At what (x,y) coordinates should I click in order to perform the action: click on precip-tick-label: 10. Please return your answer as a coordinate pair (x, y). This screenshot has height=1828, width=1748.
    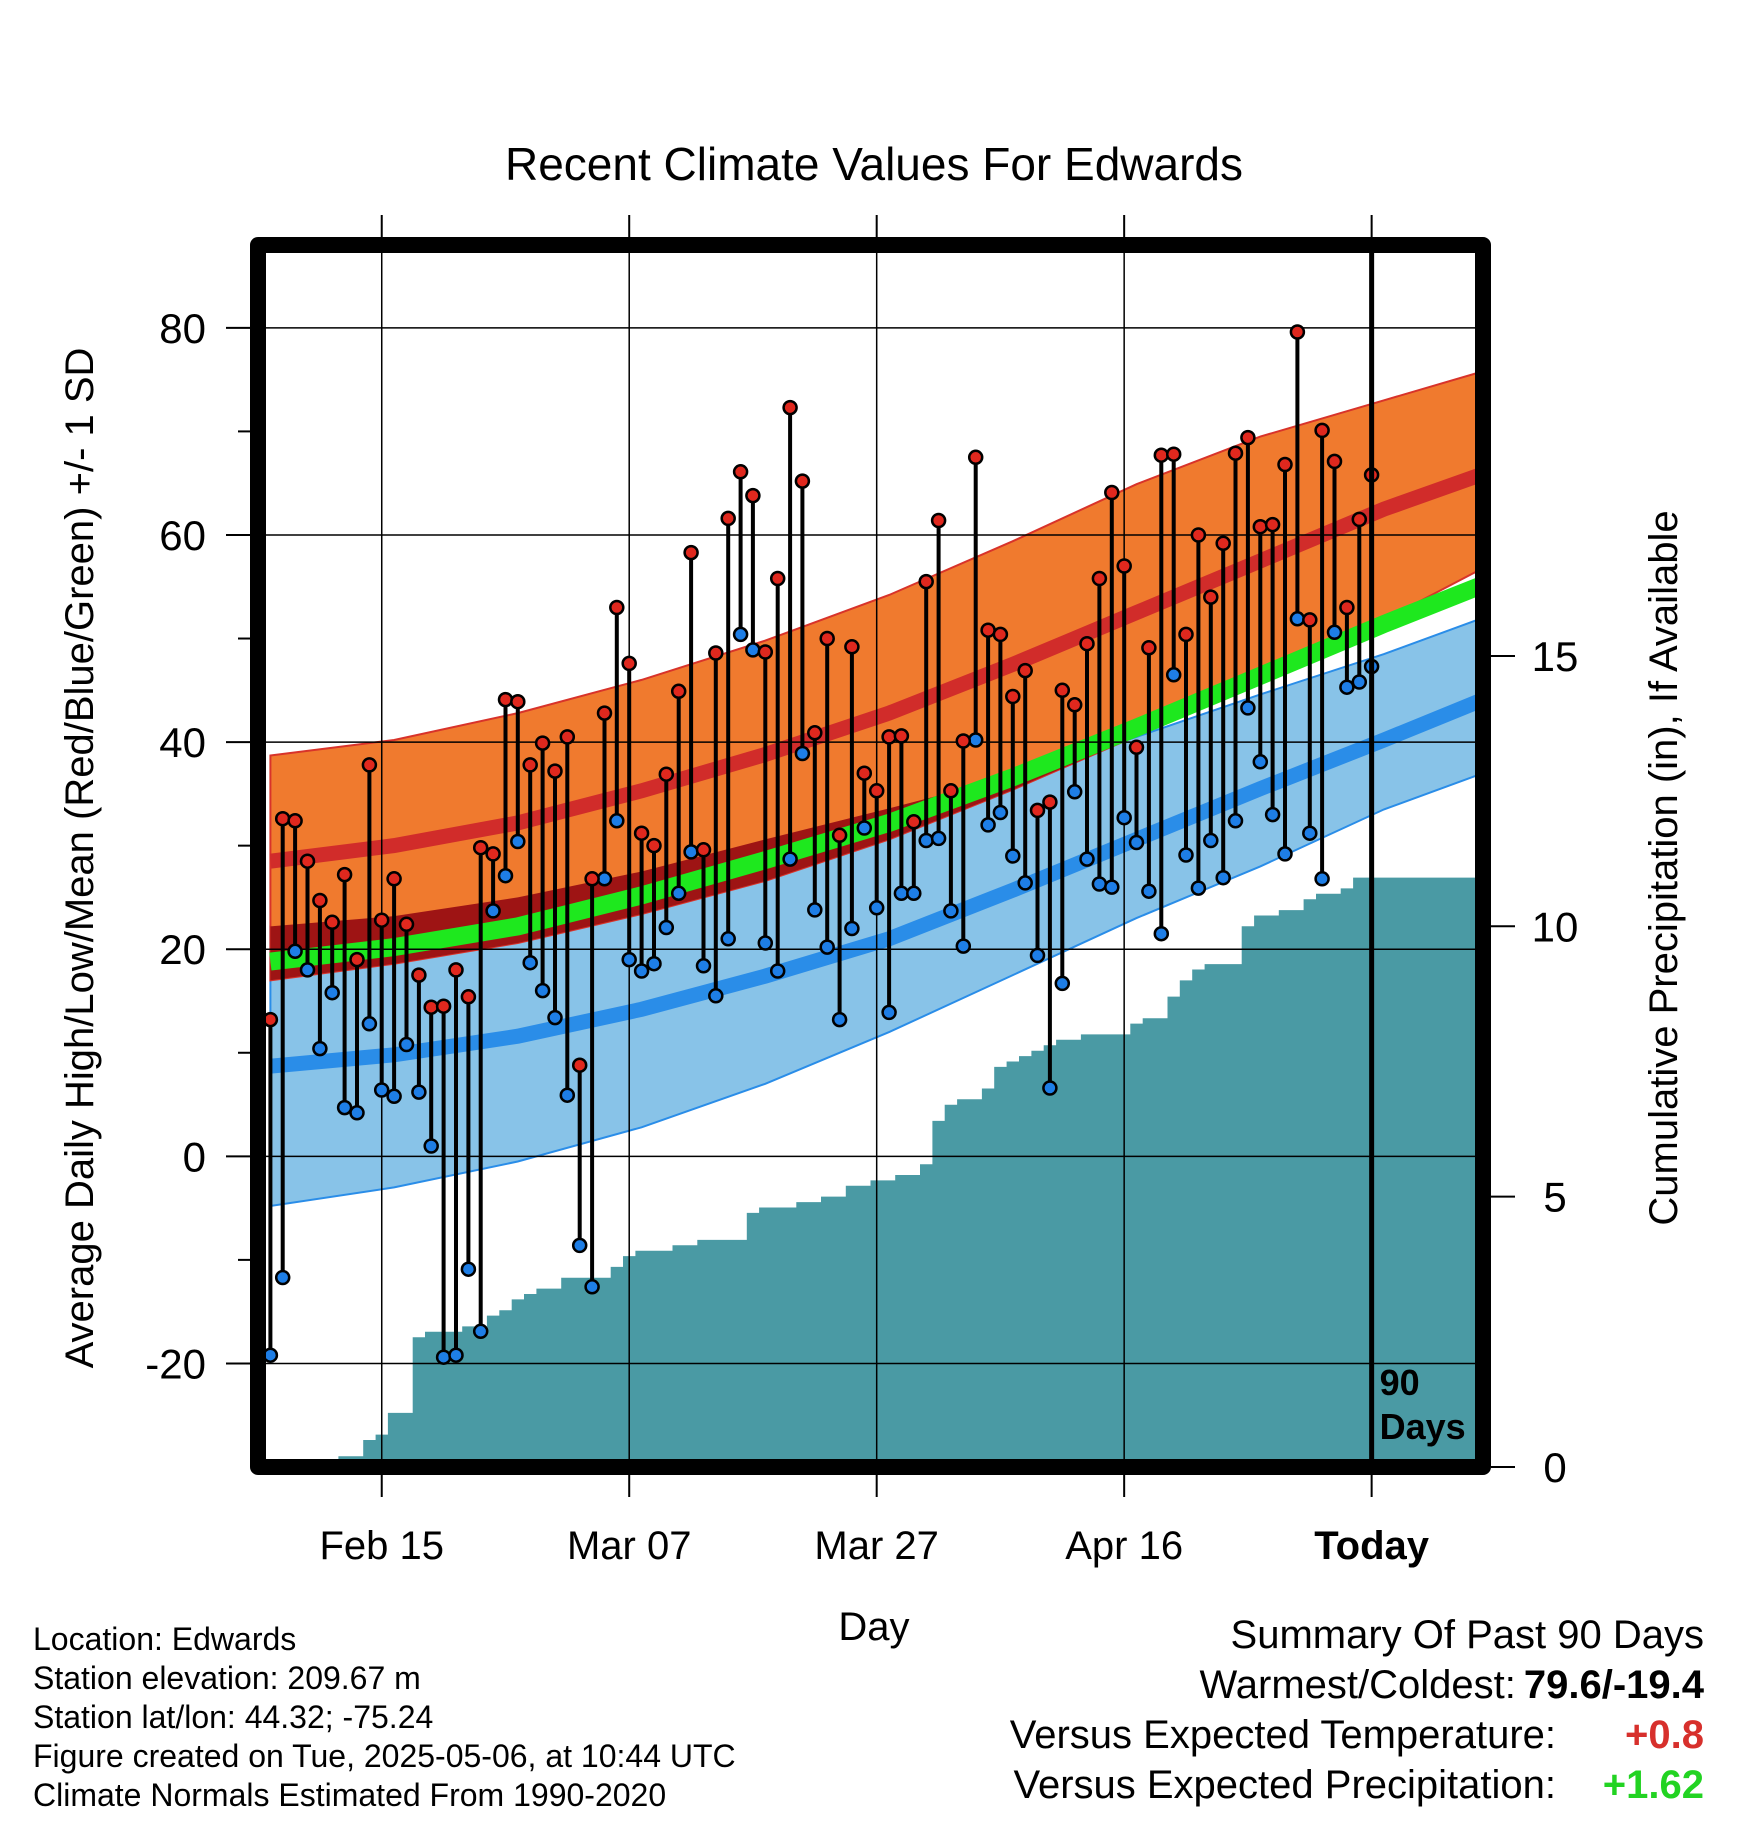
    Looking at the image, I should click on (1555, 926).